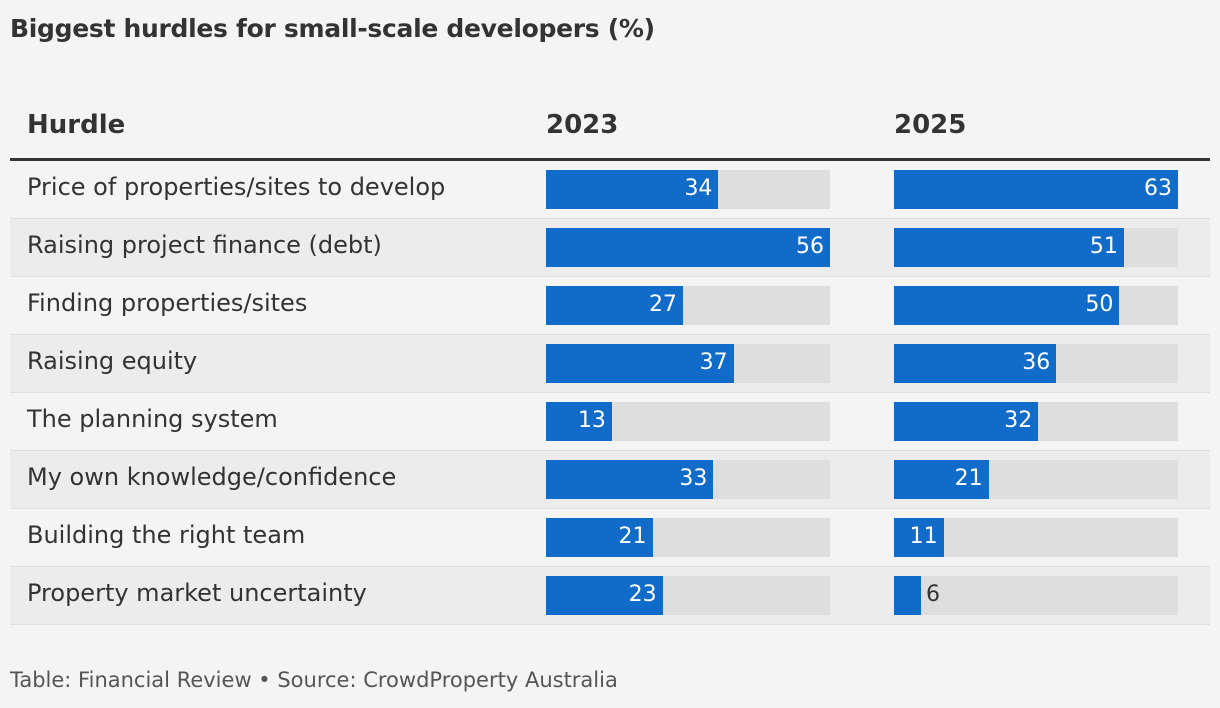  Describe the element at coordinates (204, 245) in the screenshot. I see `hurdle-label: Raising project finance (debt)` at that location.